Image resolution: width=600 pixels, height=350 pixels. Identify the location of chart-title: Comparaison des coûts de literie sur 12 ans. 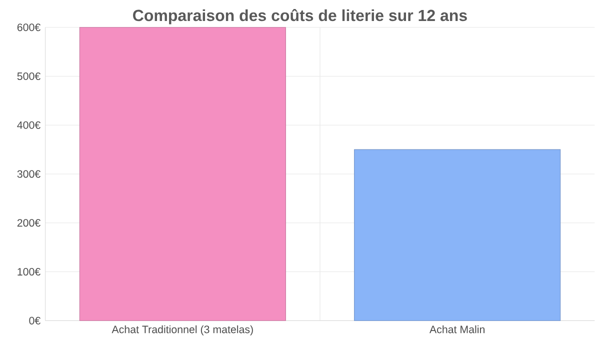
(300, 16).